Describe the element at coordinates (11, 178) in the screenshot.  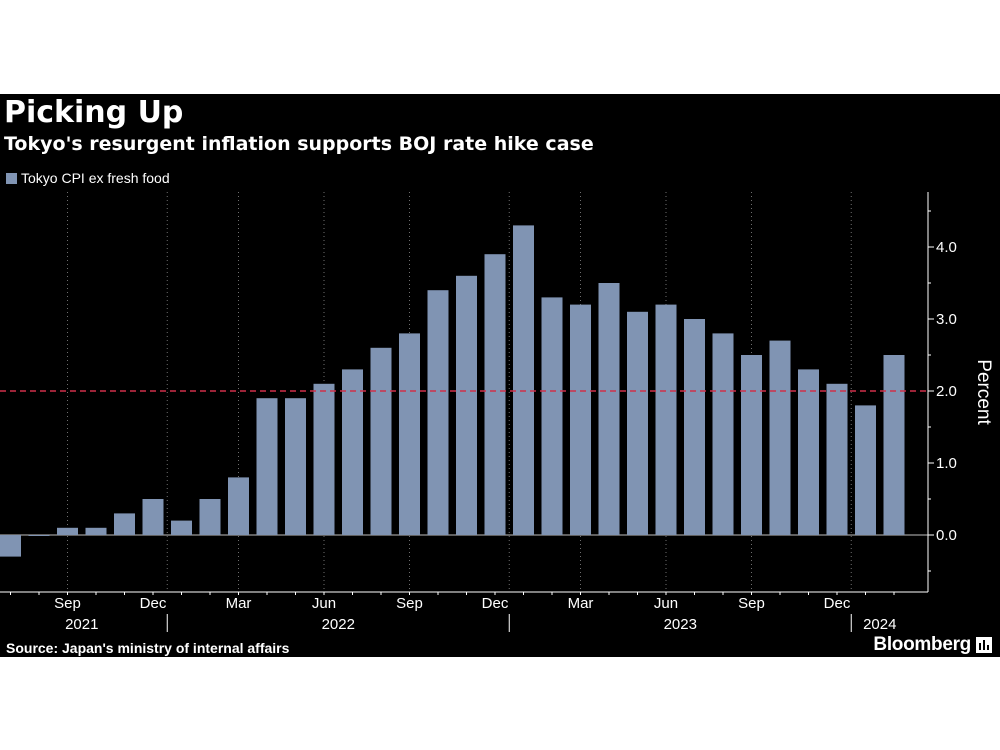
I see `legend-swatch` at that location.